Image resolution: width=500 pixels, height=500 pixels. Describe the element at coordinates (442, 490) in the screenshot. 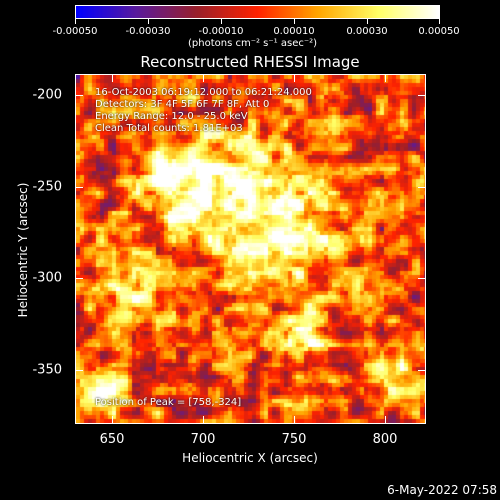

I see `timestamp: 6-May-2022 07:58` at that location.